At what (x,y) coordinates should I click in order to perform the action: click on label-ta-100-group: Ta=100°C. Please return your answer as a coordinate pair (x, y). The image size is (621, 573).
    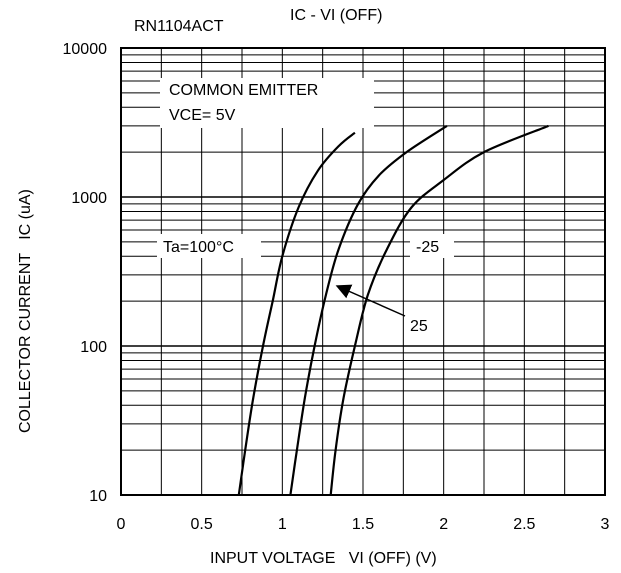
    Looking at the image, I should click on (209, 246).